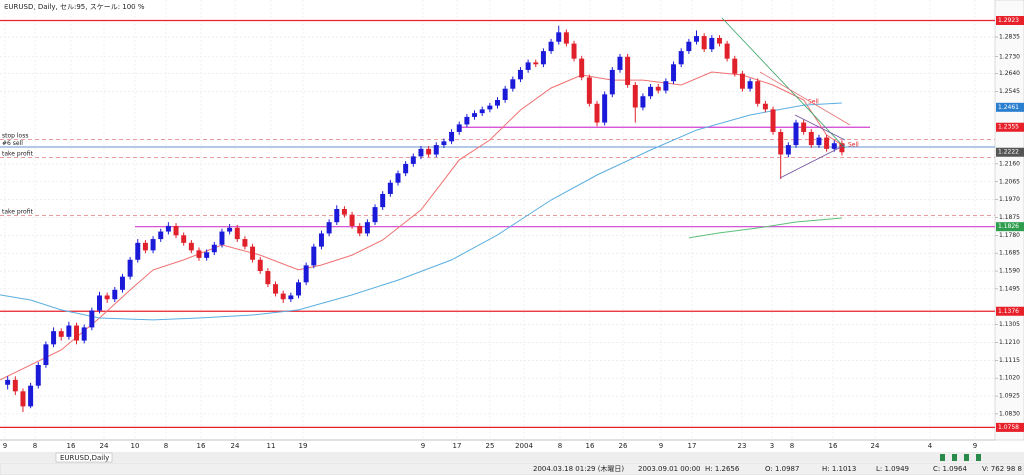  What do you see at coordinates (1009, 37) in the screenshot?
I see `y-tick-label: 1.2835` at bounding box center [1009, 37].